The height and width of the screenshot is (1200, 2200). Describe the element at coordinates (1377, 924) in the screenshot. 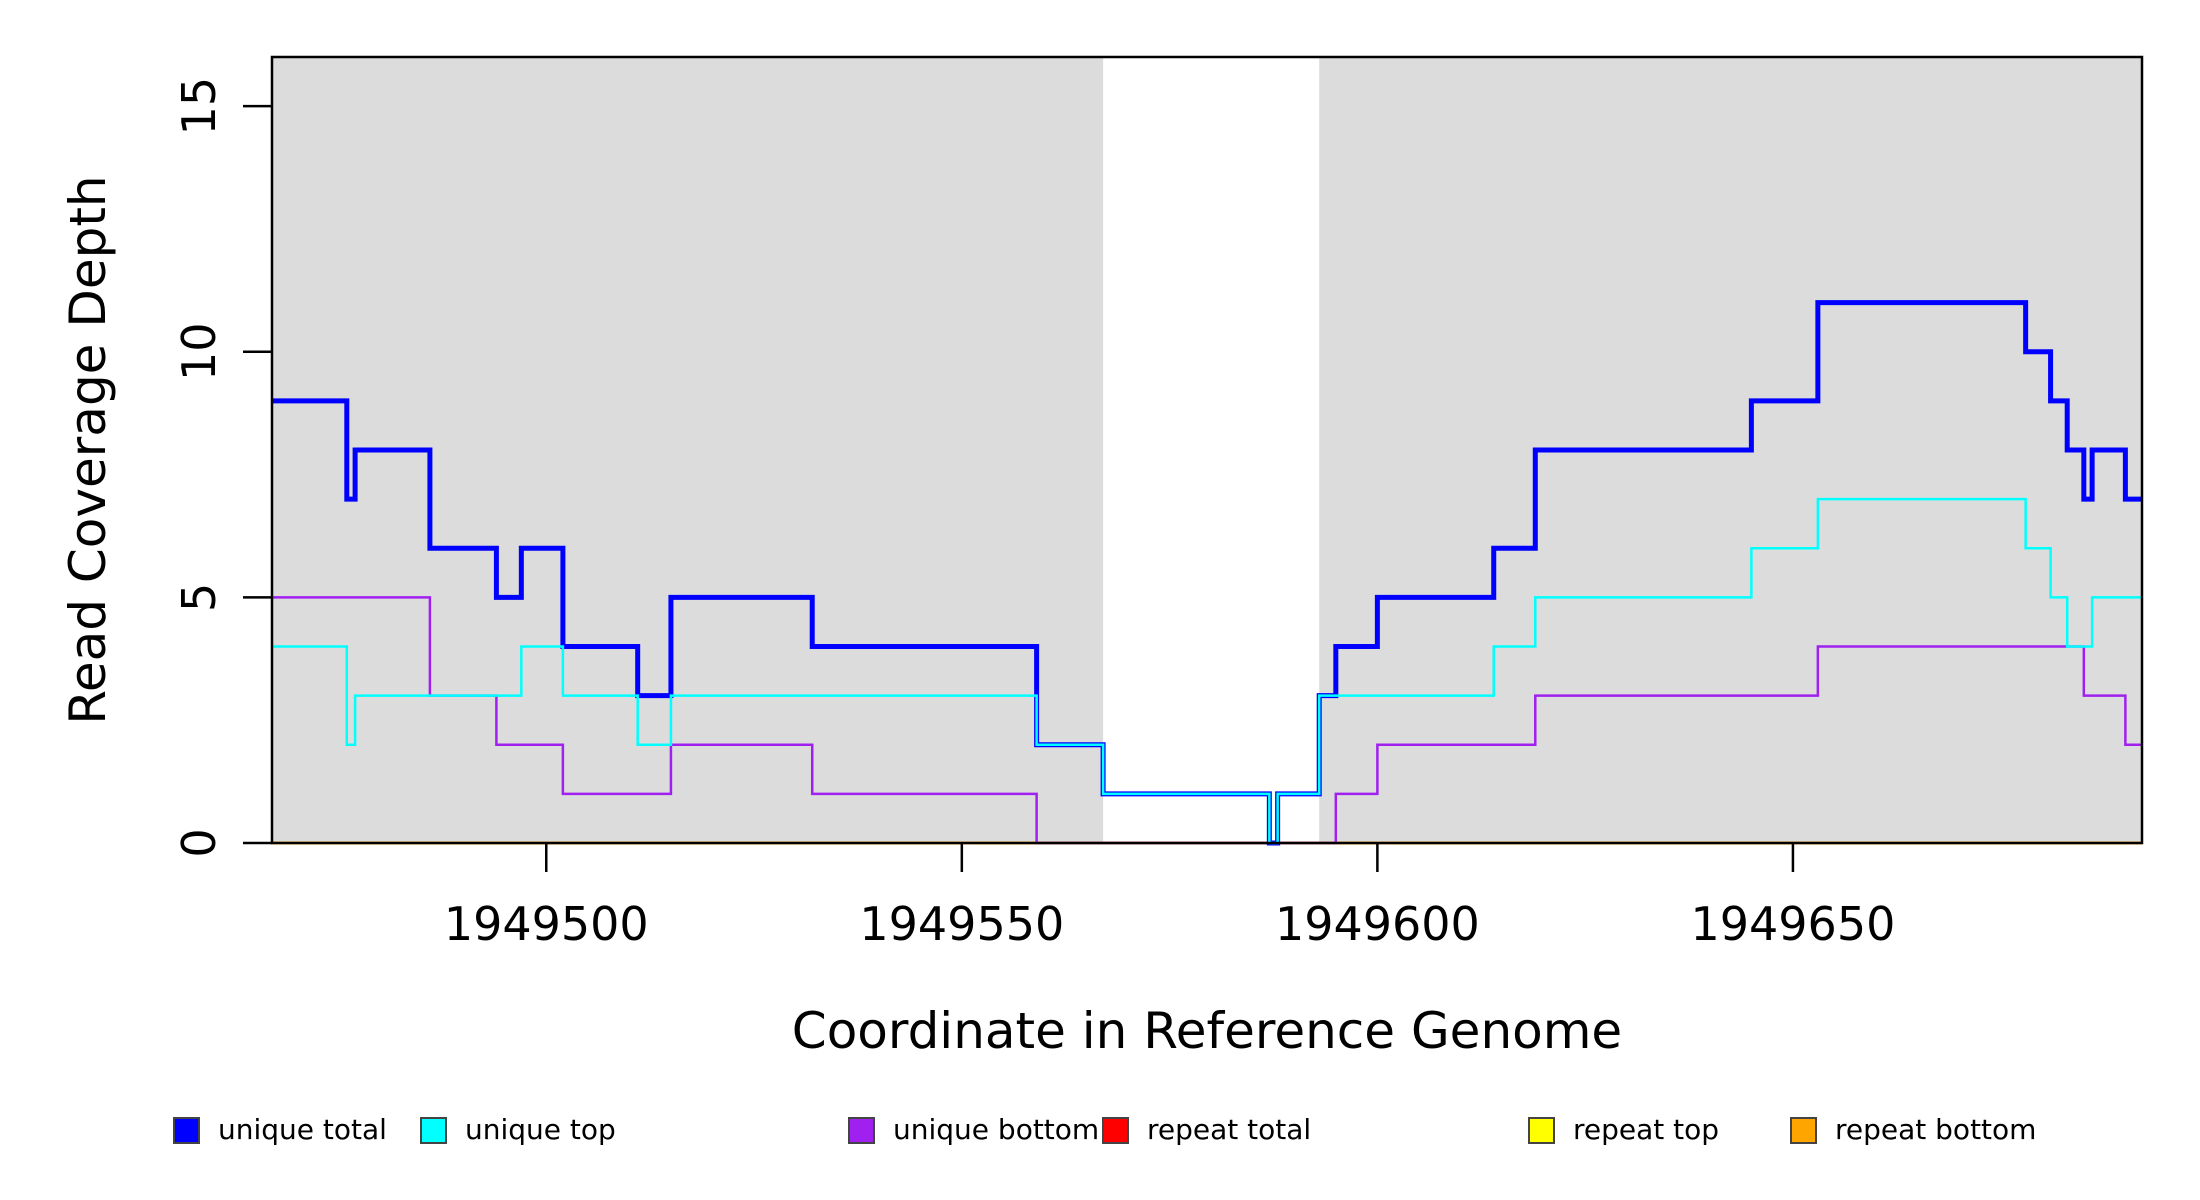

I see `x-tick-label: 1949600` at that location.